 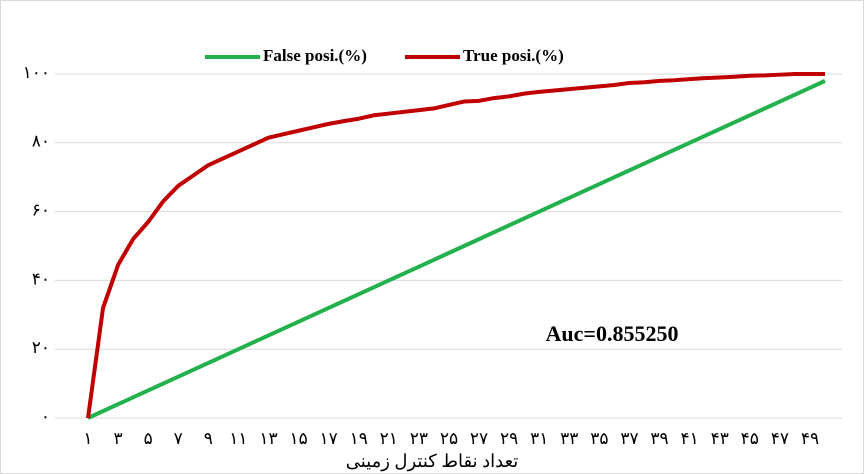 What do you see at coordinates (36, 72) in the screenshot?
I see `y-tick-label: ۱۰۰` at bounding box center [36, 72].